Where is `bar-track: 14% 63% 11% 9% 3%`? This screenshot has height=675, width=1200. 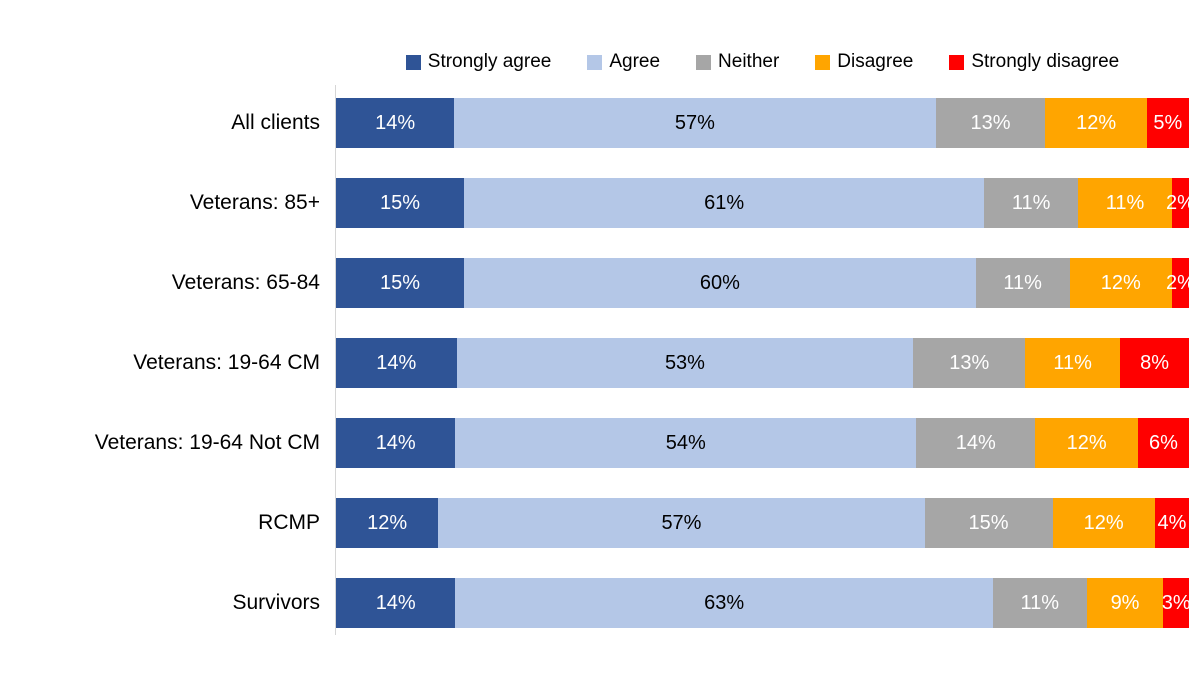 bar-track: 14% 63% 11% 9% 3% is located at coordinates (763, 603).